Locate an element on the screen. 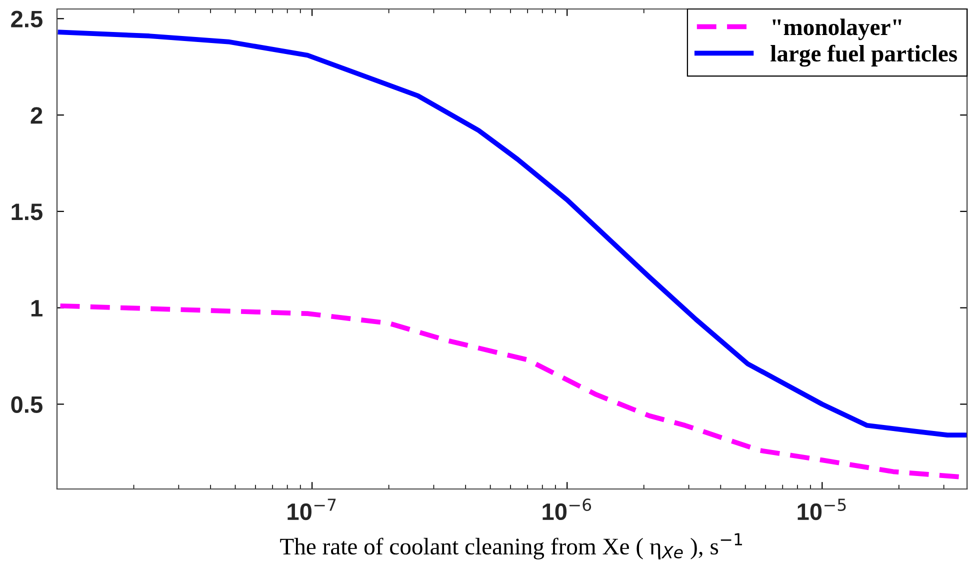 Image resolution: width=969 pixels, height=580 pixels. y-tick-label: 1.5 is located at coordinates (27, 212).